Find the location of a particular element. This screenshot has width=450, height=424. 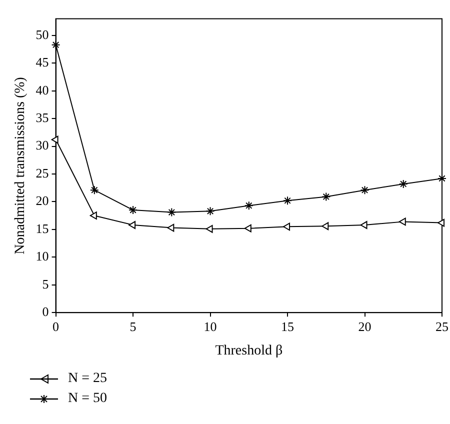

x-tick-label: 5 is located at coordinates (133, 326).